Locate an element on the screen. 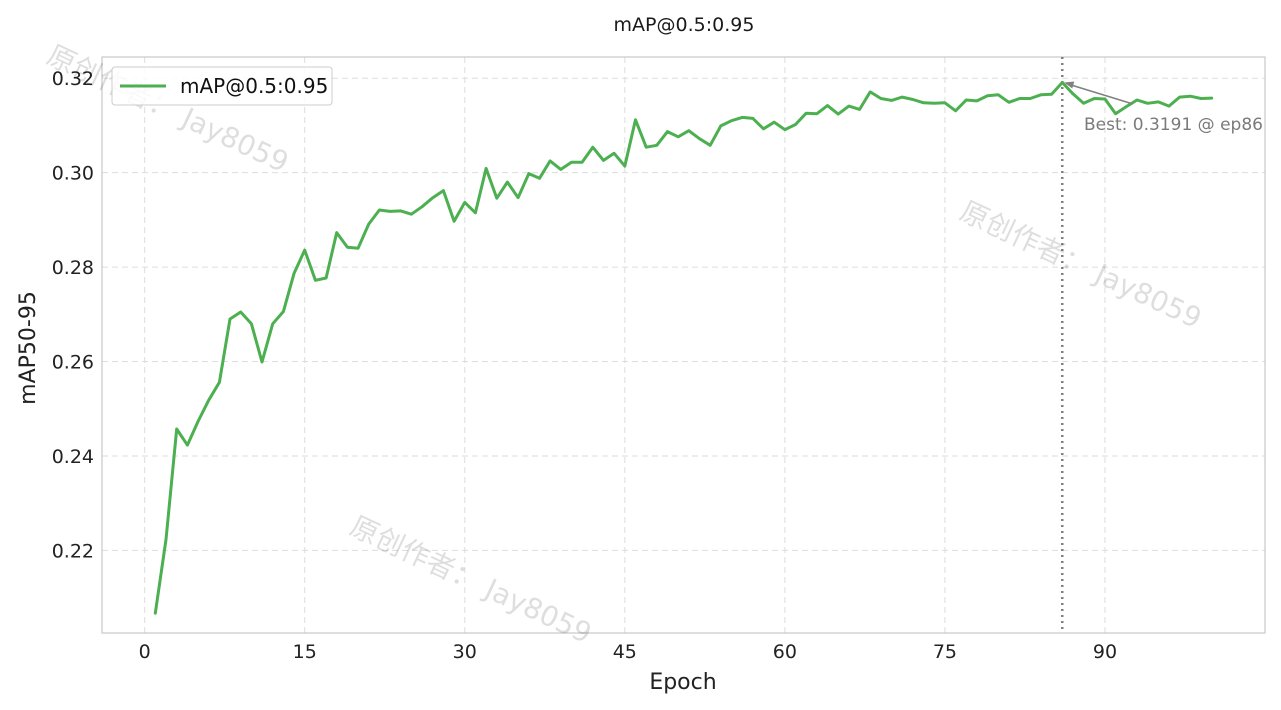  x-tick-label-5: 75 is located at coordinates (945, 652).